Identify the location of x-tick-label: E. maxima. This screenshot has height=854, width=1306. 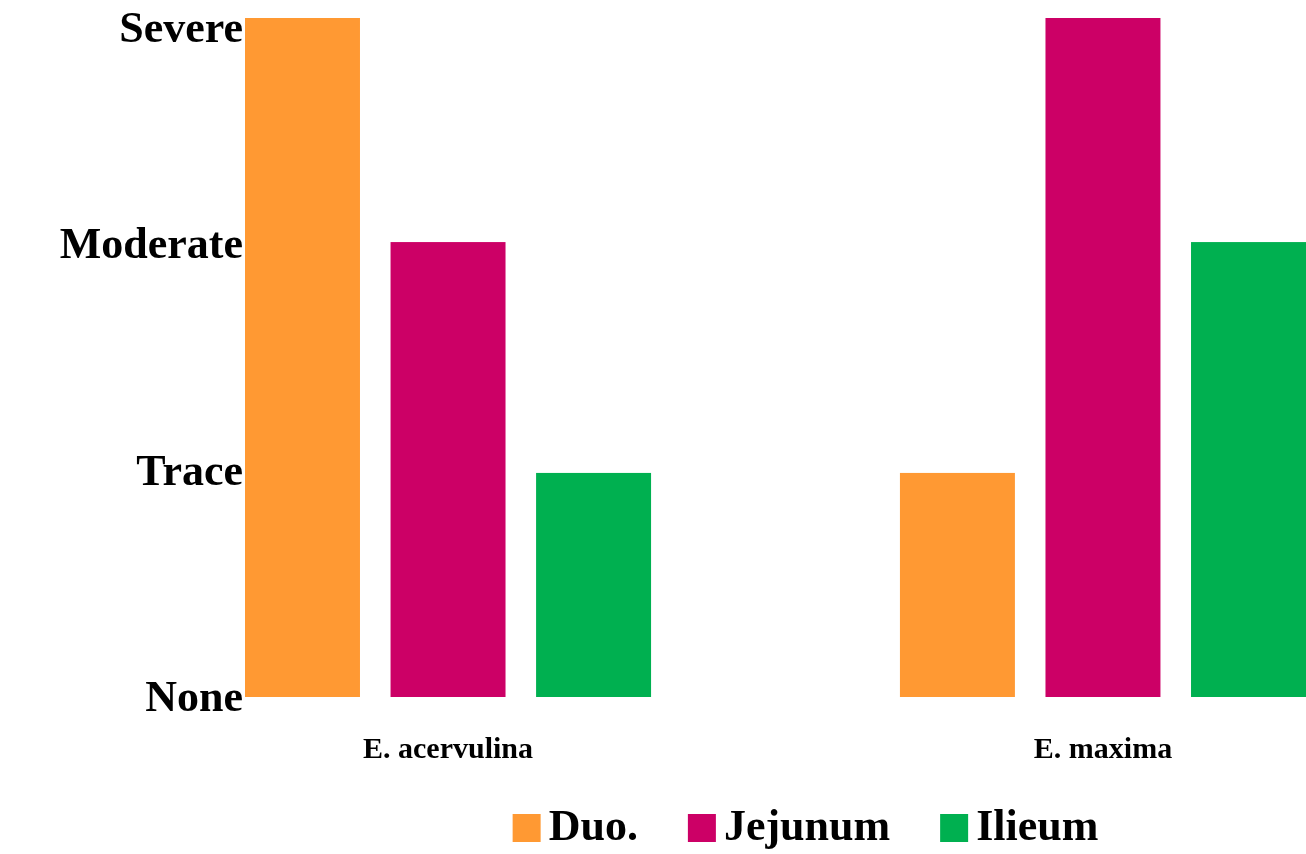
(1103, 748).